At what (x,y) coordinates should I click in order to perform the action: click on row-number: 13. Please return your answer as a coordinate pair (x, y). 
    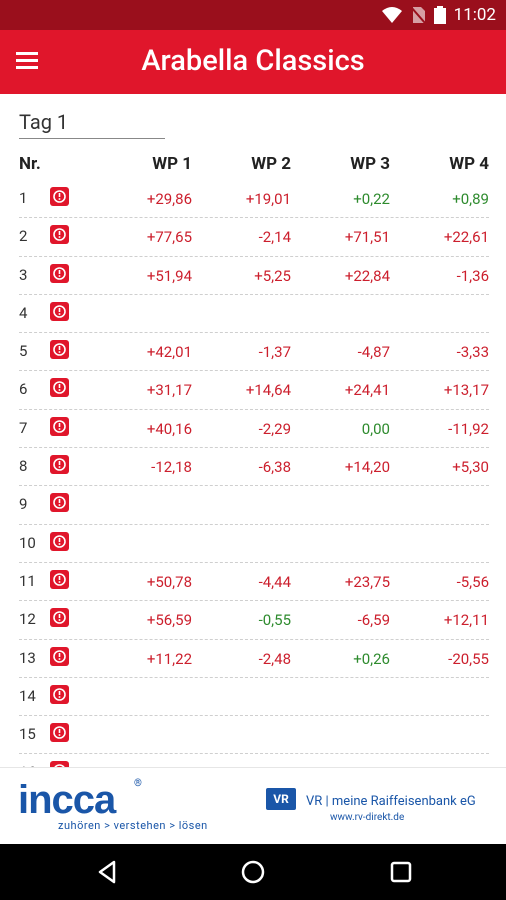
    Looking at the image, I should click on (27, 657).